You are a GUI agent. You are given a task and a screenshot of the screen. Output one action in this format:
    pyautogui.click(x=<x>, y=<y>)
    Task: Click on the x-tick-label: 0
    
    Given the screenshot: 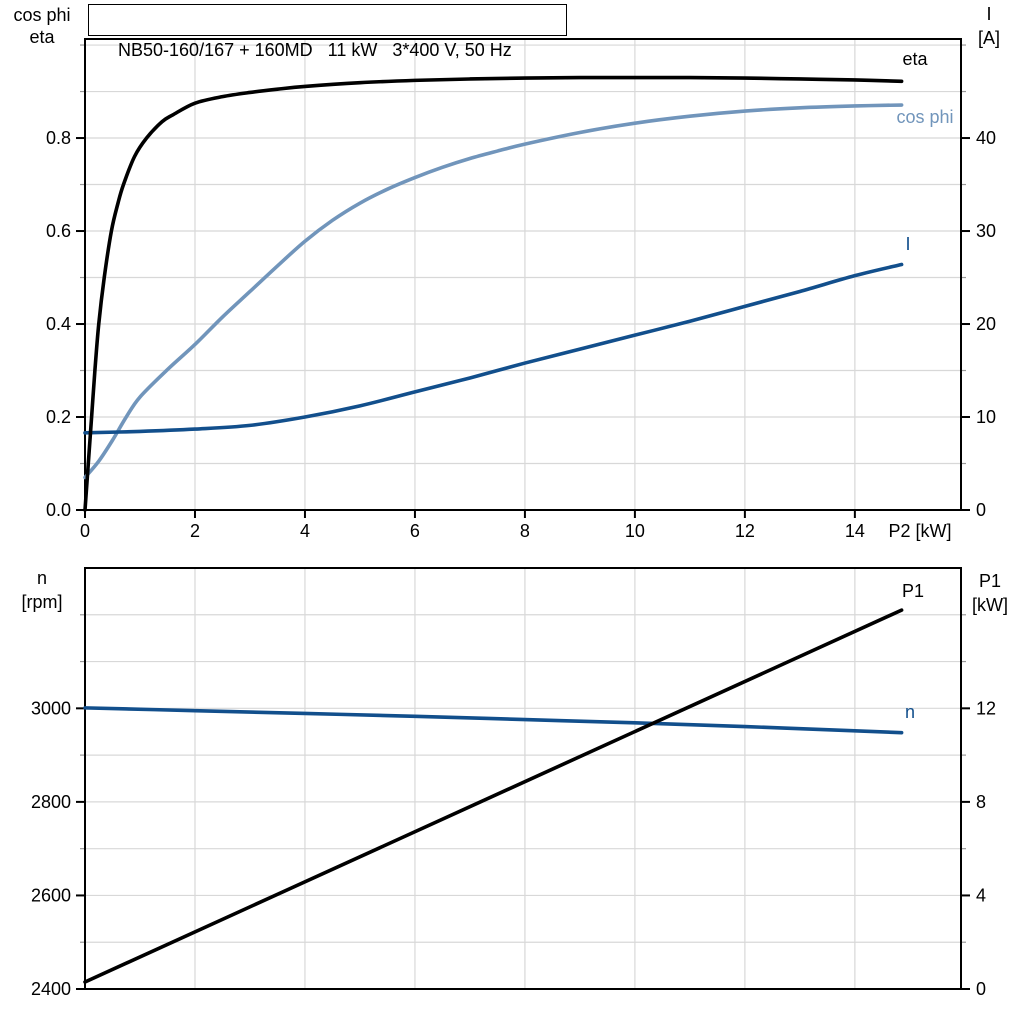 What is the action you would take?
    pyautogui.click(x=85, y=531)
    